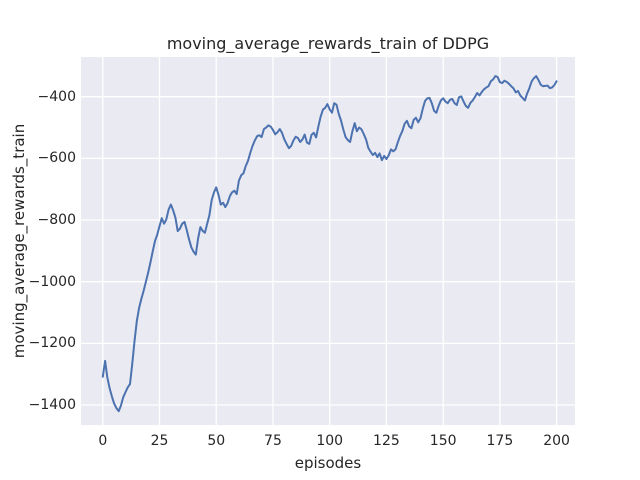 This screenshot has height=480, width=640. Describe the element at coordinates (328, 463) in the screenshot. I see `x-axis-label: episodes` at that location.